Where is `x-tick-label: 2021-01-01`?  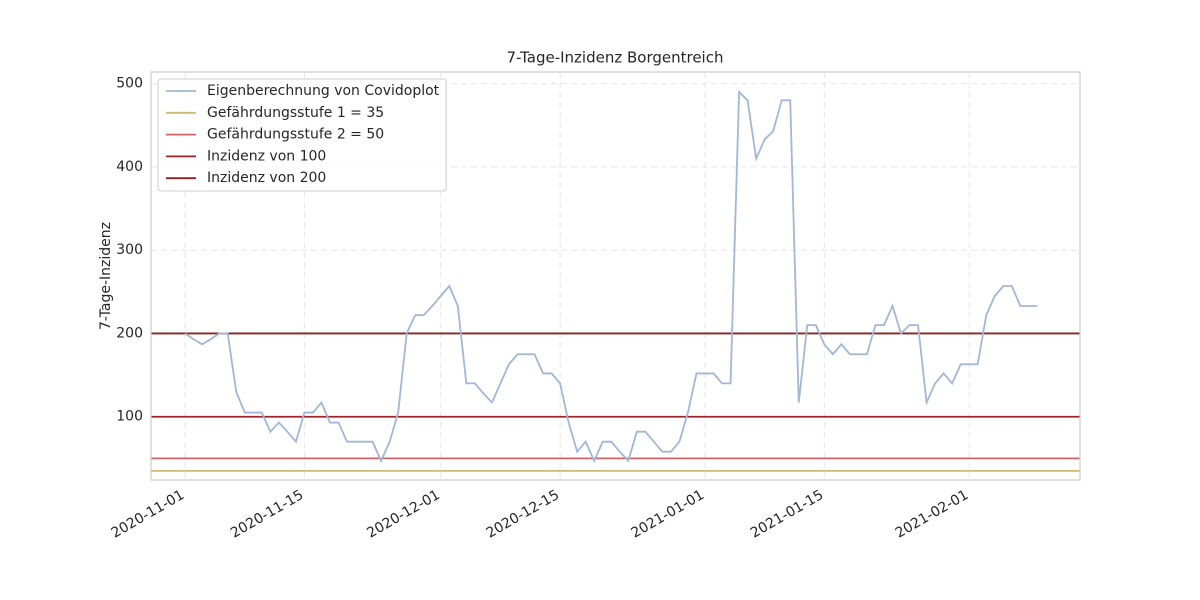 x-tick-label: 2021-01-01 is located at coordinates (668, 514).